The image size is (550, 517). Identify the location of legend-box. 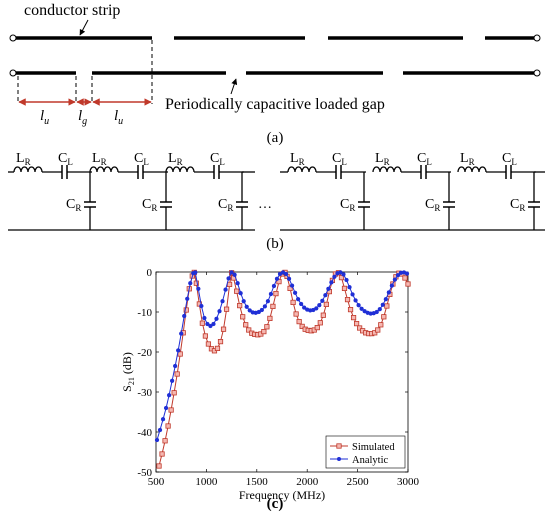
(365, 452).